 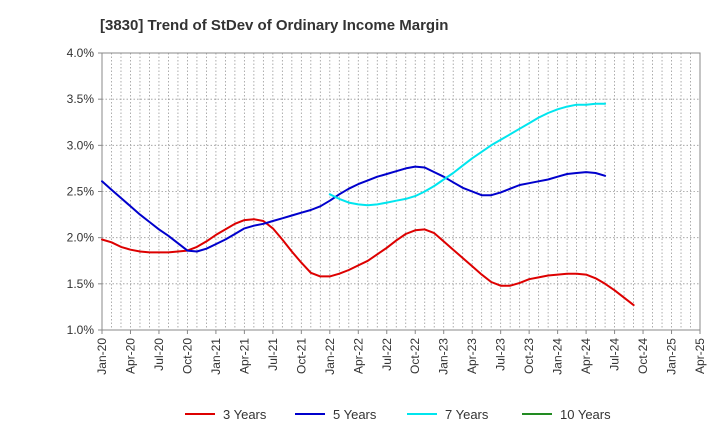 I want to click on x-tick-label: Jul-21, so click(x=273, y=354).